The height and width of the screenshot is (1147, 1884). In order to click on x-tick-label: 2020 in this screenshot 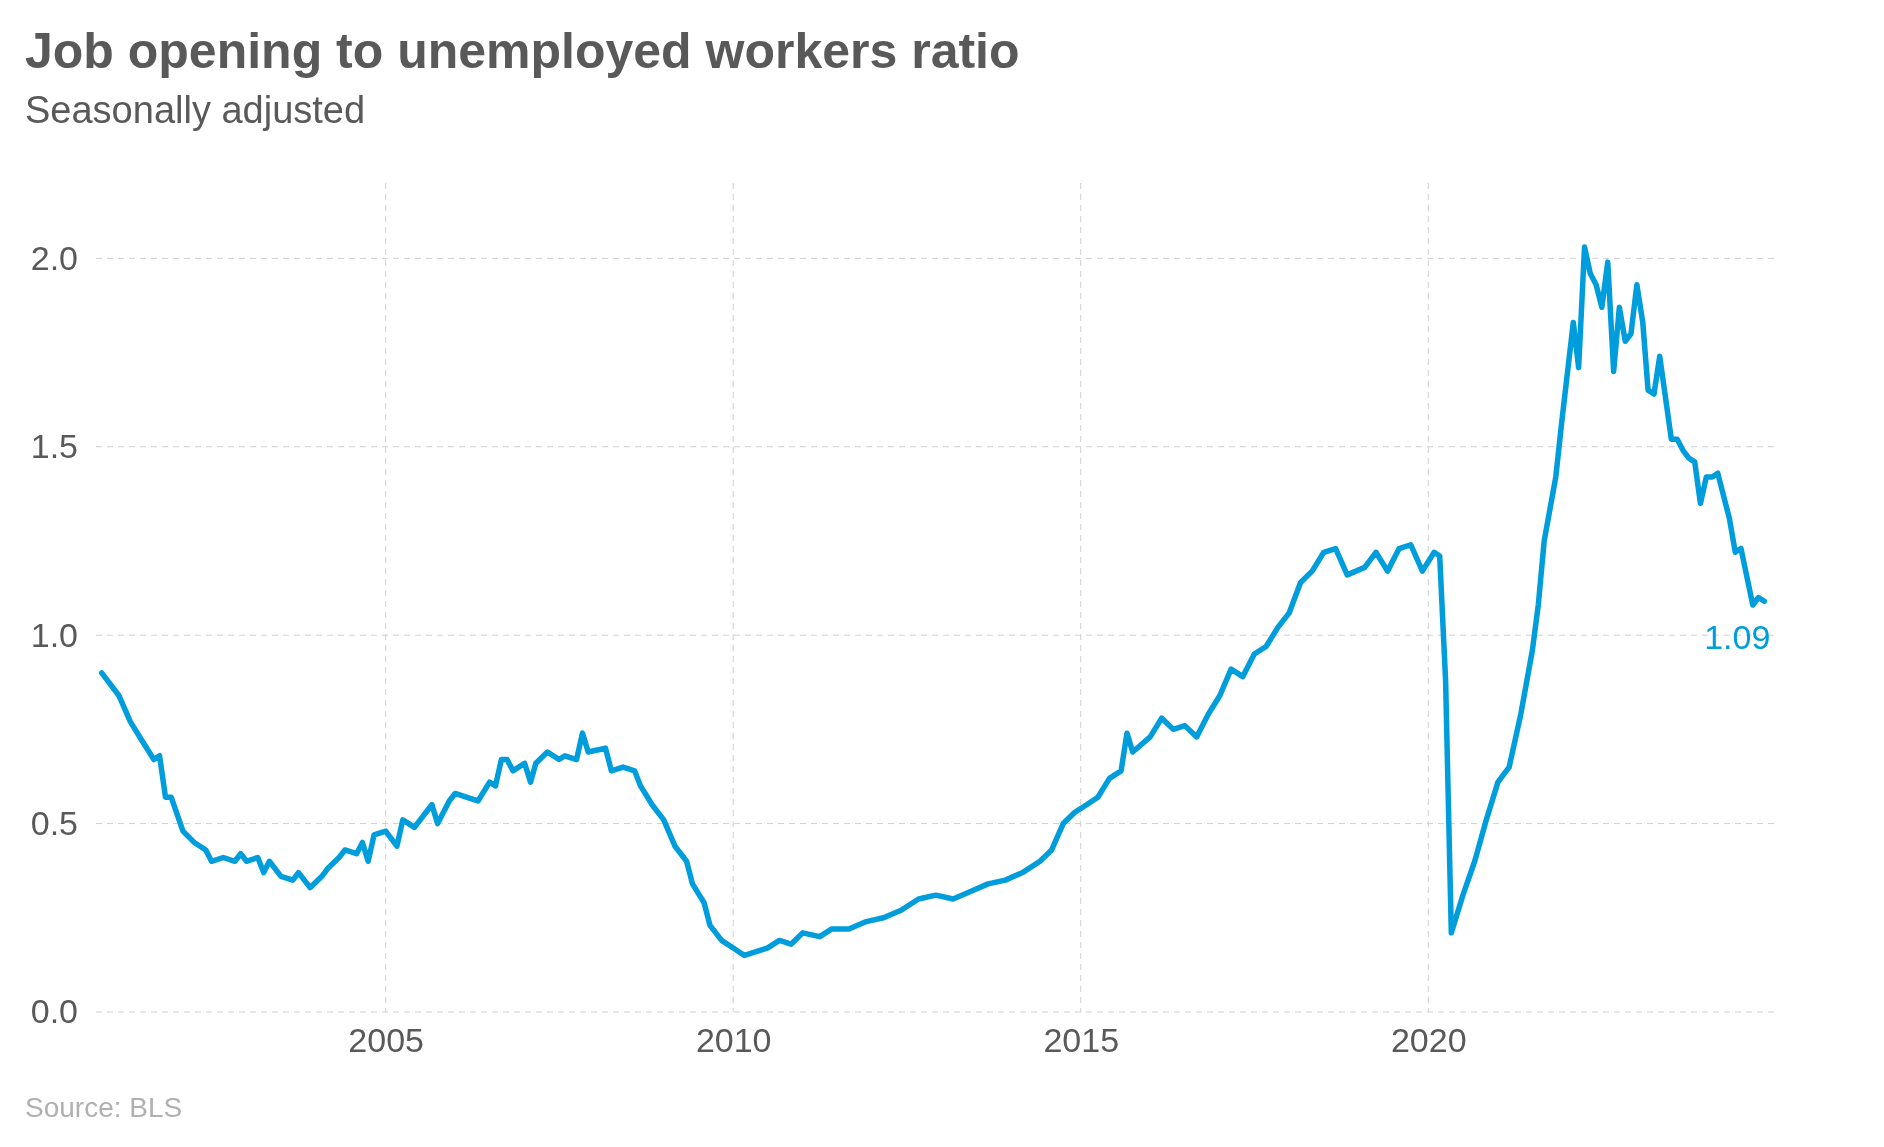, I will do `click(1428, 1040)`.